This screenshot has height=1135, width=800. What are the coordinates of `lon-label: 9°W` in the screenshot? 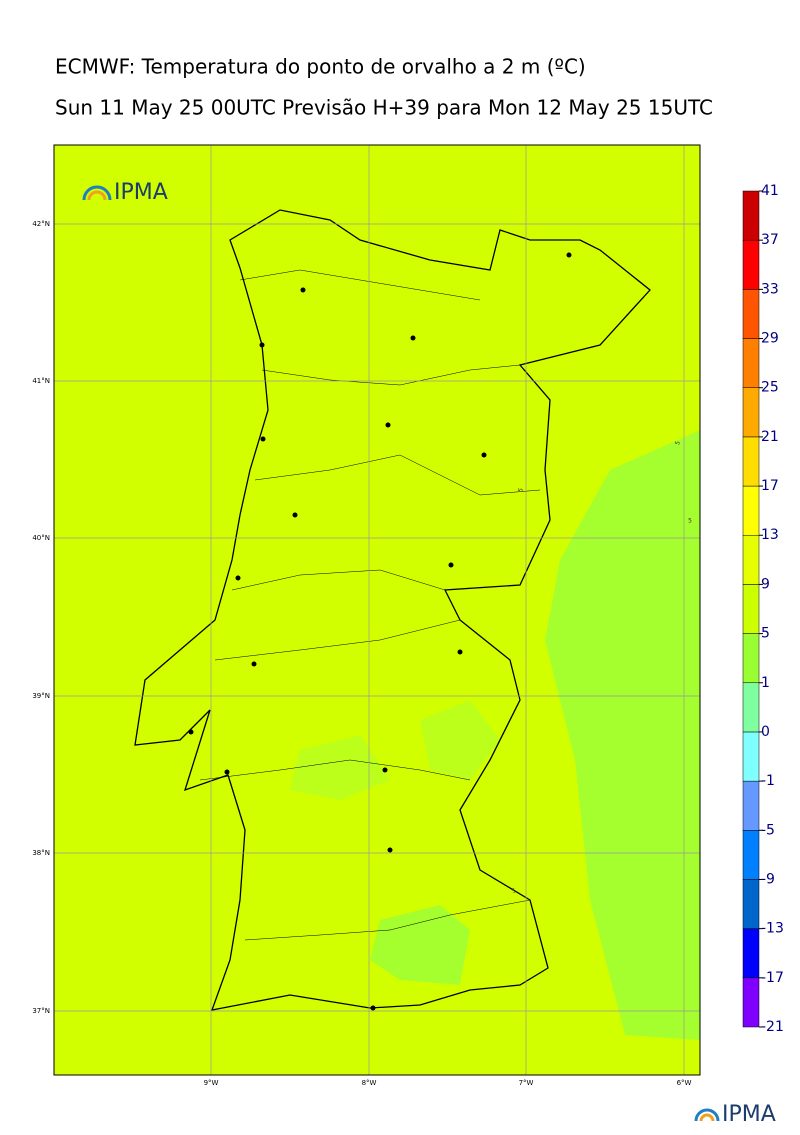 It's located at (211, 1083).